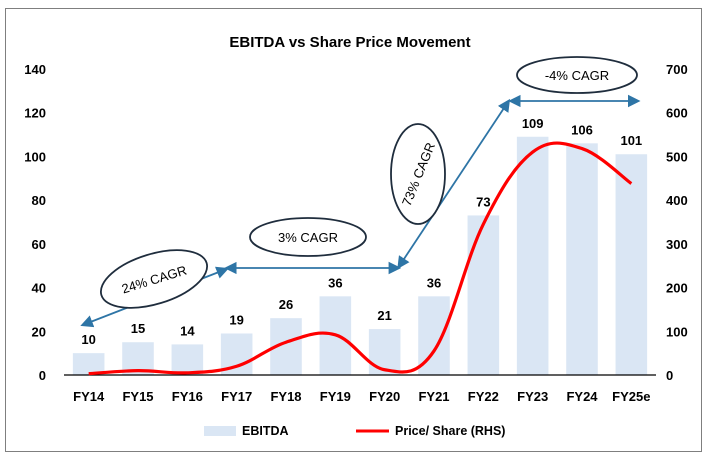 This screenshot has height=460, width=709. What do you see at coordinates (677, 200) in the screenshot?
I see `y-right-tick-label: 400` at bounding box center [677, 200].